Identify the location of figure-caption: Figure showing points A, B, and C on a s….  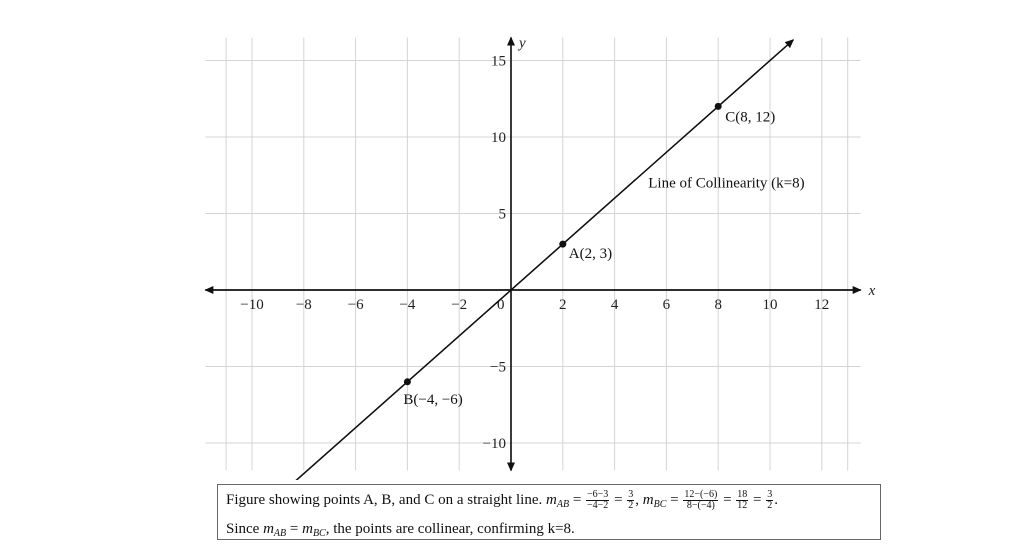
(549, 512).